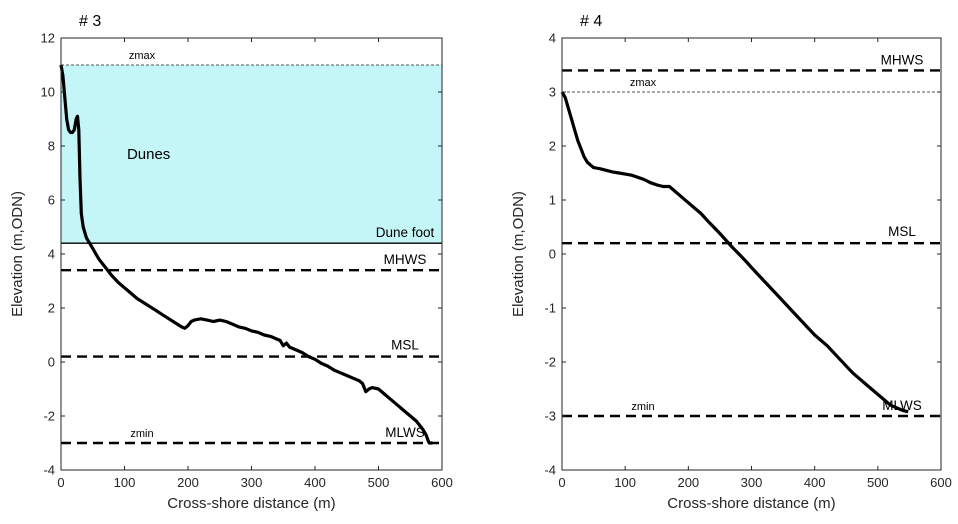 The image size is (958, 524). Describe the element at coordinates (552, 92) in the screenshot. I see `y-tick-label: 3` at that location.